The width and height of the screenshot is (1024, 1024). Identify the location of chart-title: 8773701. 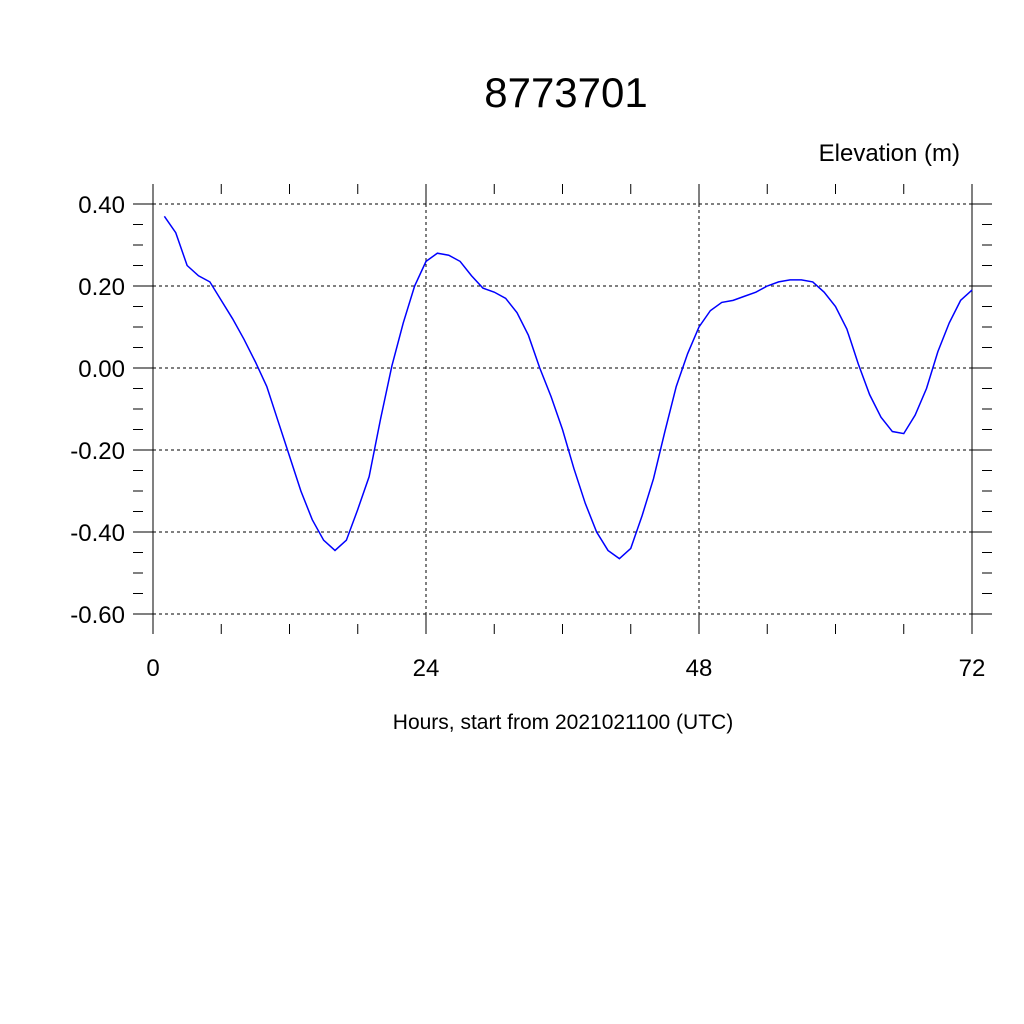
(566, 92).